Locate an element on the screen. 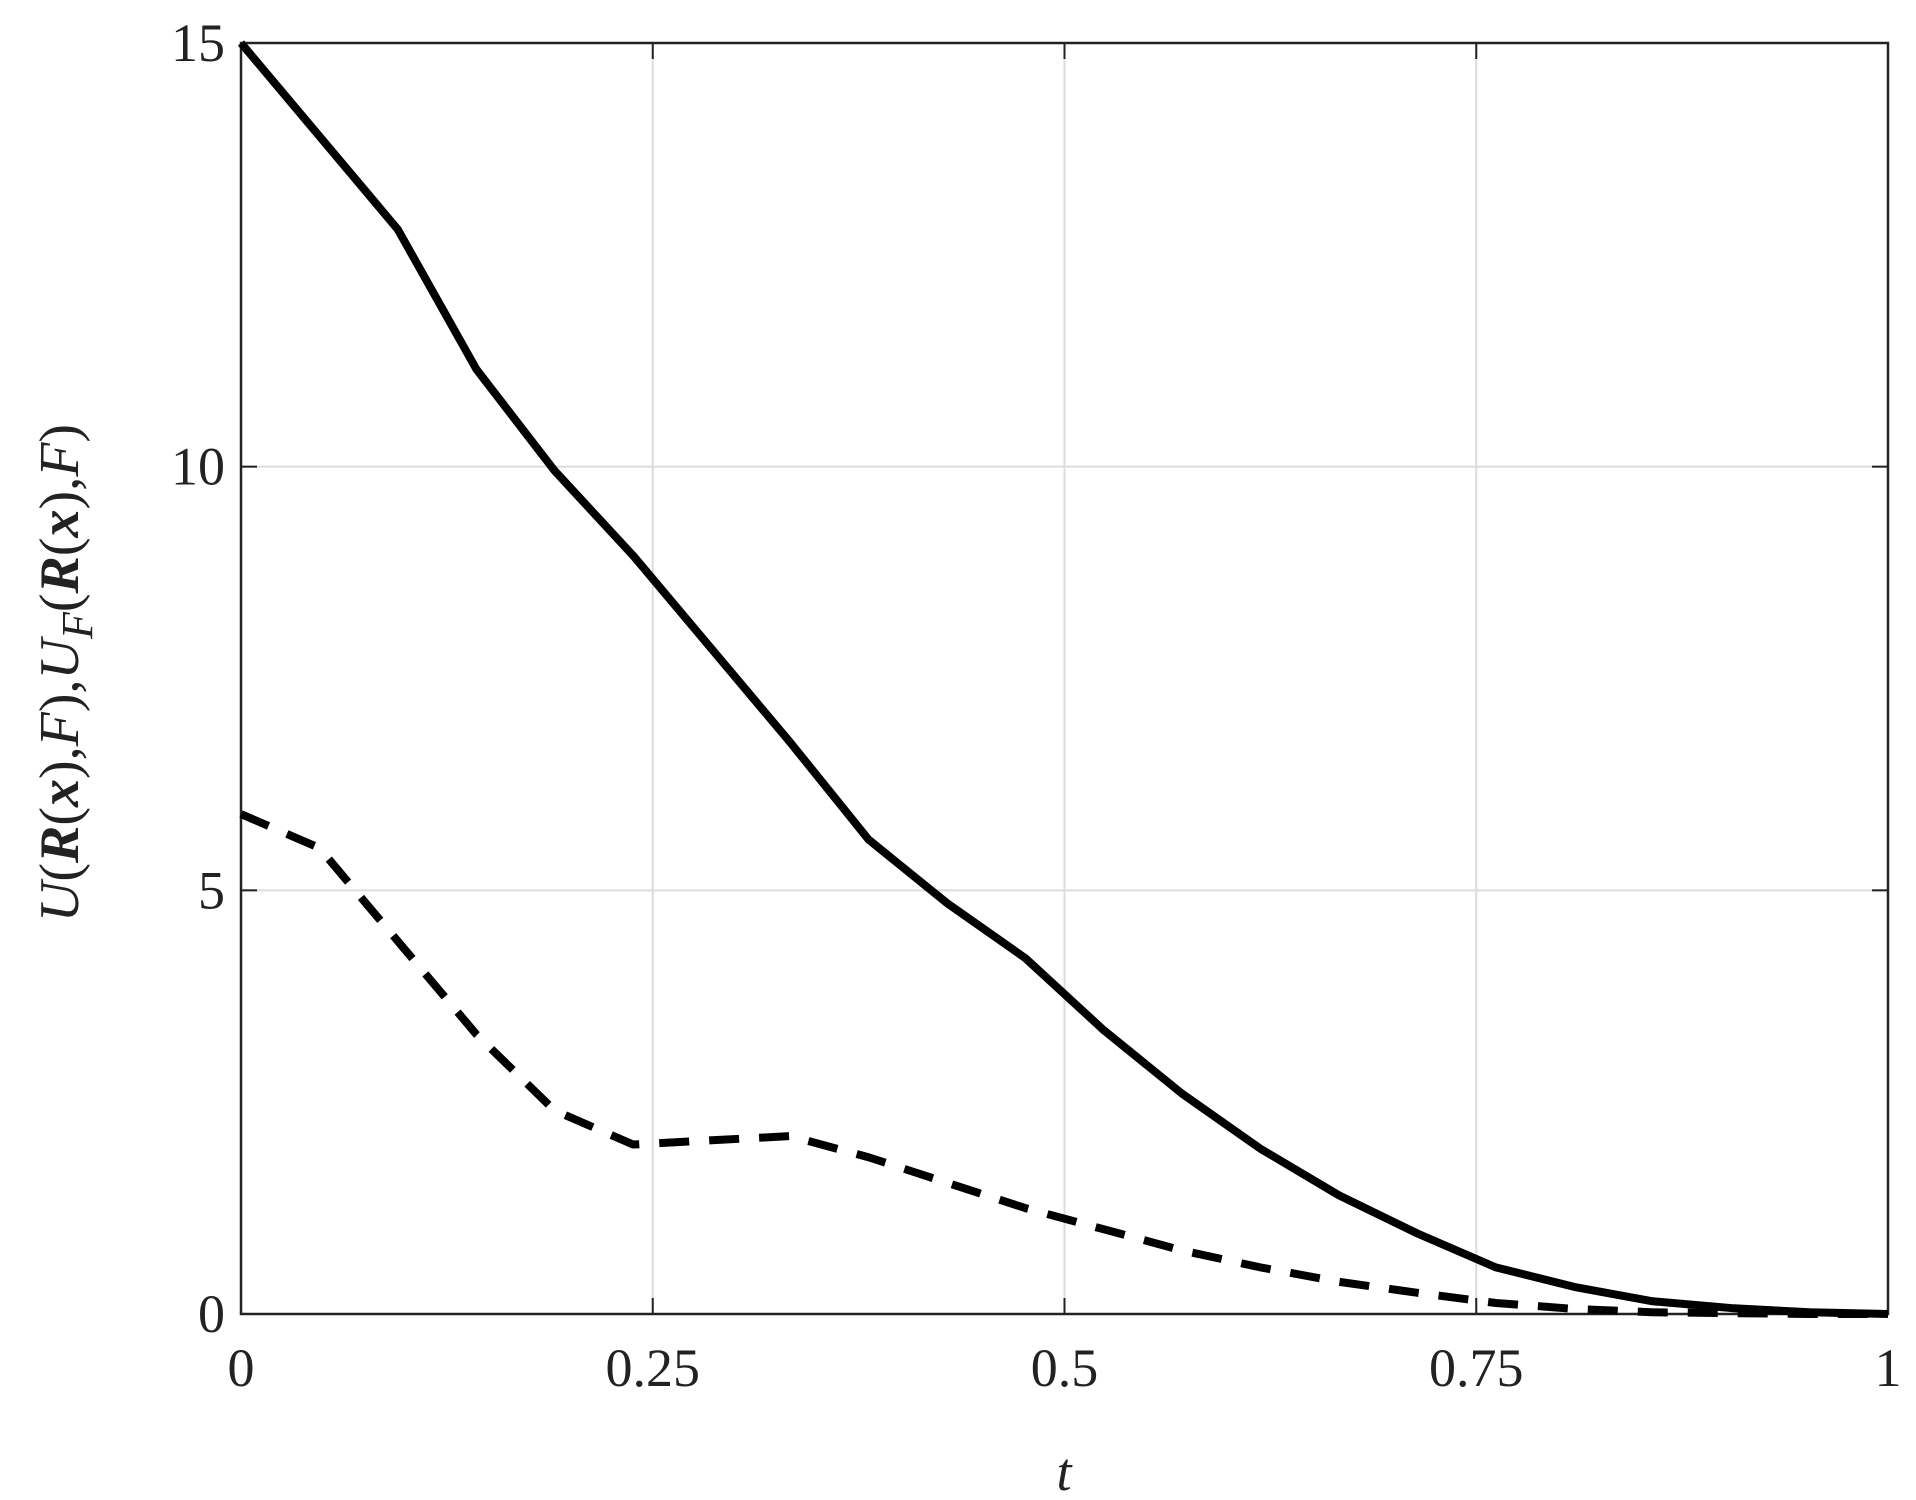 Image resolution: width=1916 pixels, height=1500 pixels. x-tick-label: 0 is located at coordinates (241, 1368).